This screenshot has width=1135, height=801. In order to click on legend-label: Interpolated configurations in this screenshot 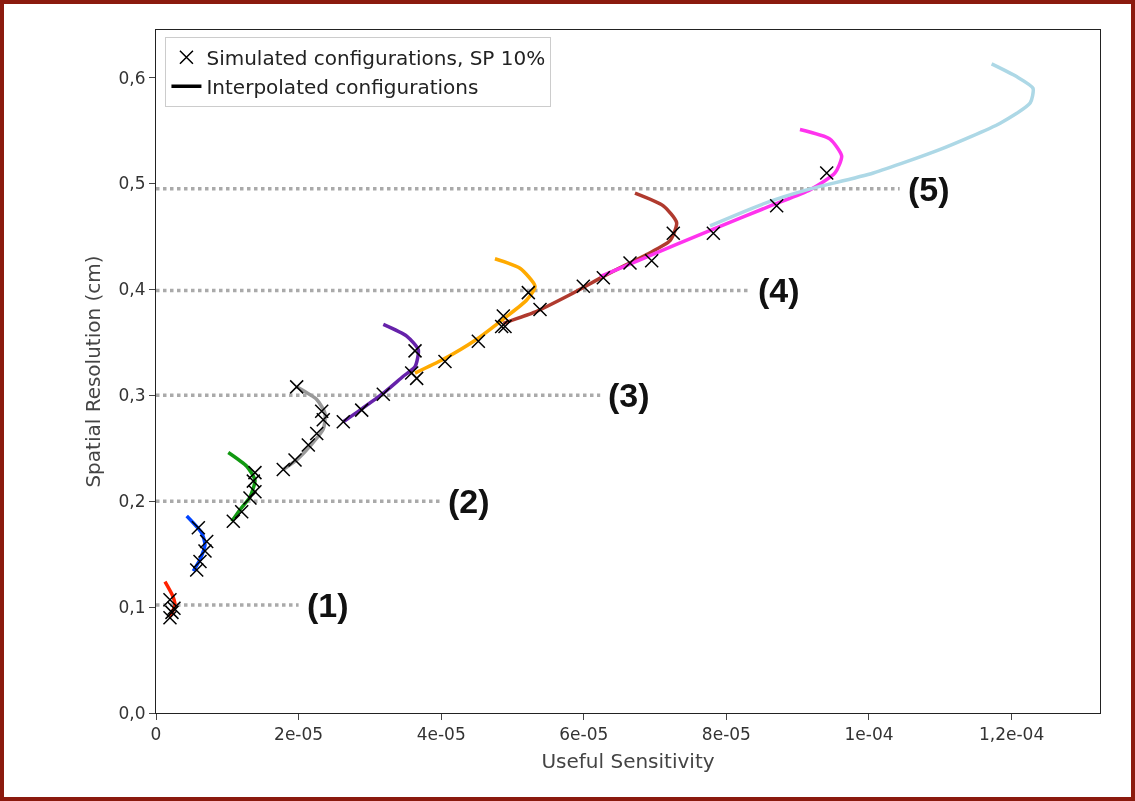, I will do `click(342, 87)`.